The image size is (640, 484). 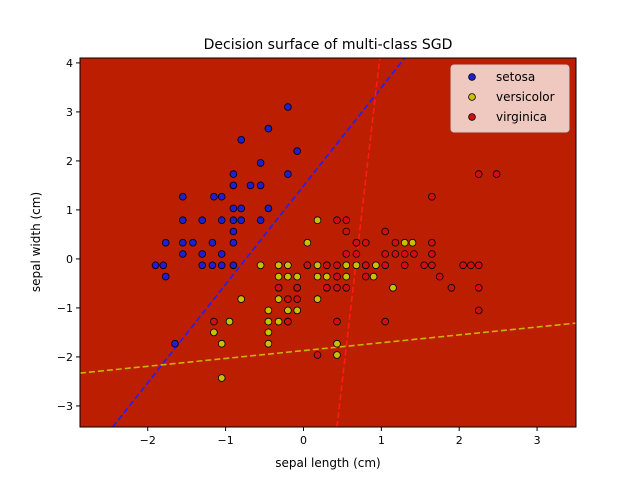 What do you see at coordinates (148, 440) in the screenshot?
I see `x-tick-label: −2` at bounding box center [148, 440].